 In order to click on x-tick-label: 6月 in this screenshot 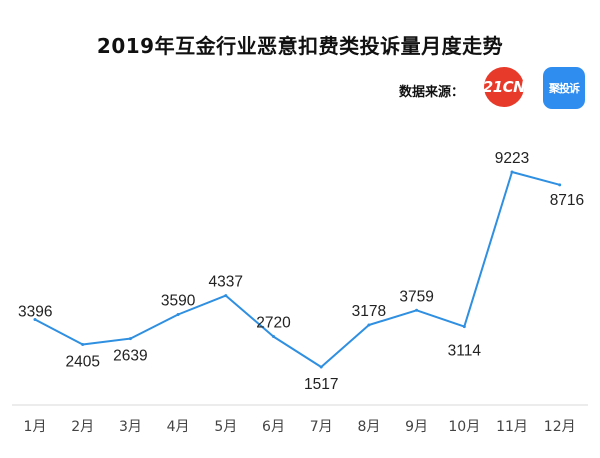, I will do `click(273, 427)`.